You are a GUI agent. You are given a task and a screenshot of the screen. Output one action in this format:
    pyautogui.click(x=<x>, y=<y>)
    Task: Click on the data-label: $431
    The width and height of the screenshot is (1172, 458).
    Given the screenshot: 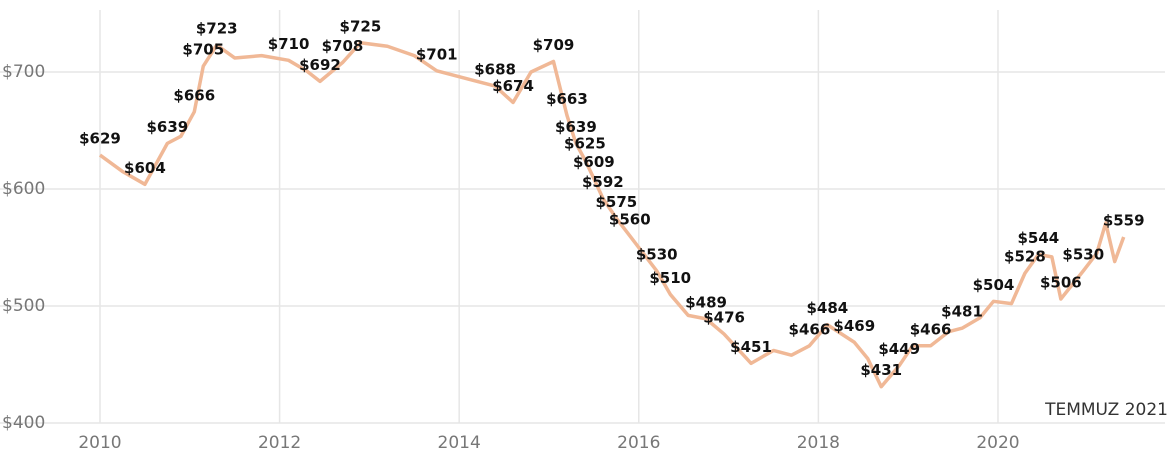 What is the action you would take?
    pyautogui.click(x=881, y=370)
    